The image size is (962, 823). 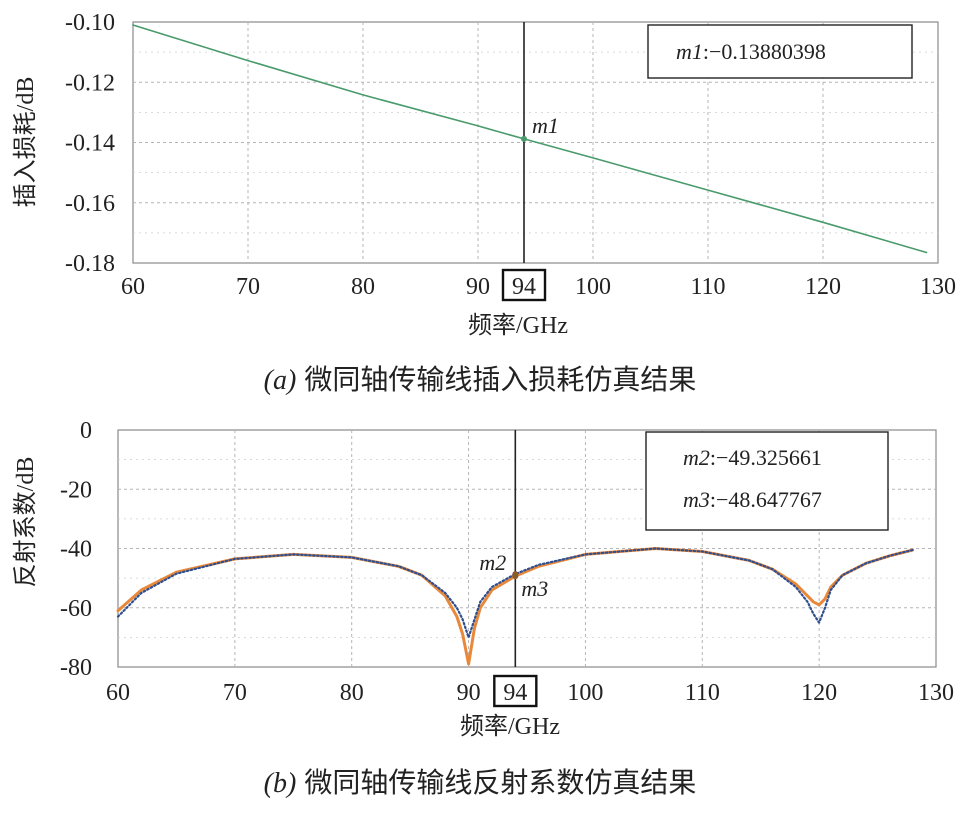 What do you see at coordinates (510, 726) in the screenshot?
I see `chart-b-x-axis-label: 频率/GHz` at bounding box center [510, 726].